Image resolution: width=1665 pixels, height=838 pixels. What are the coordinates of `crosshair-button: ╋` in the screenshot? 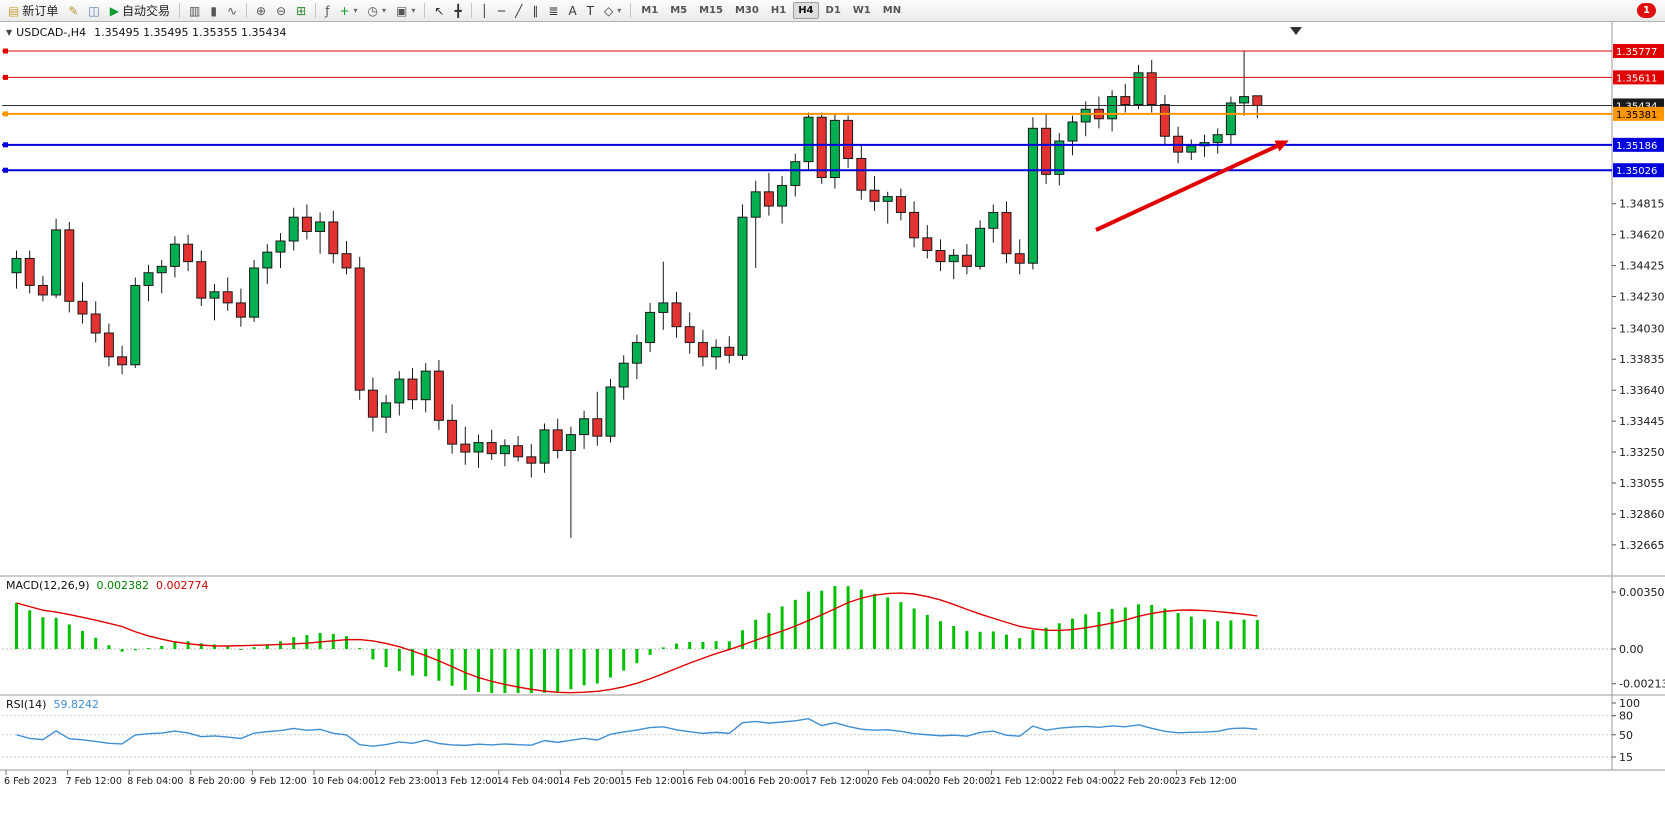 It's located at (457, 11).